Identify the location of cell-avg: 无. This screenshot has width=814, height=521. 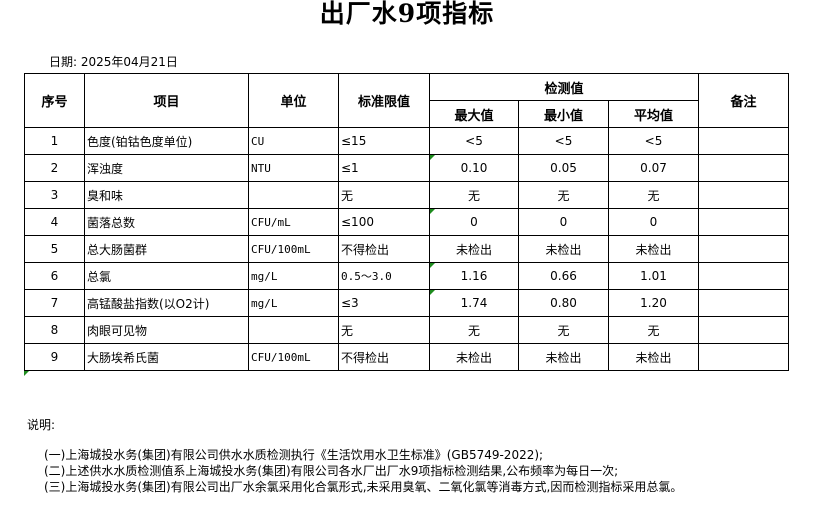
(653, 195).